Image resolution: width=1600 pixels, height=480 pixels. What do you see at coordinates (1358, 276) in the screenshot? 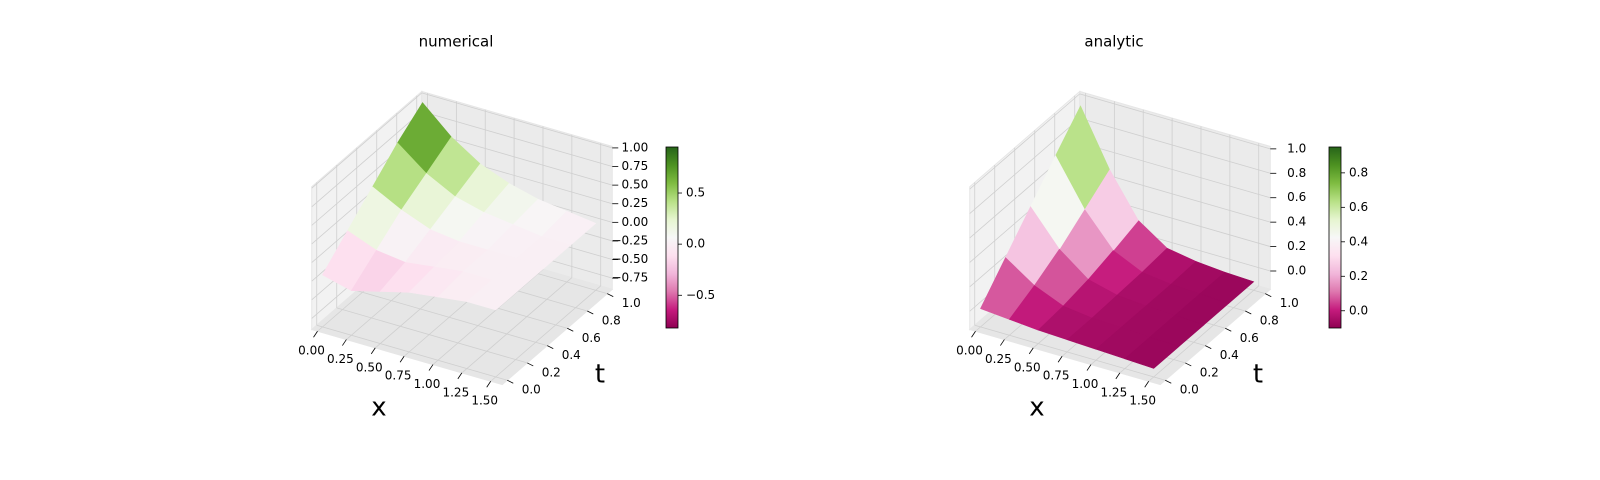
I see `colorbar-tick-label: 0.2` at bounding box center [1358, 276].